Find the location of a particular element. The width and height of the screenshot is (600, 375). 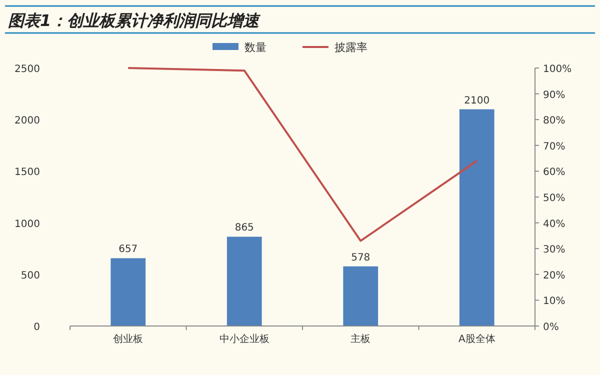

y-tick-label: 0 is located at coordinates (37, 327).